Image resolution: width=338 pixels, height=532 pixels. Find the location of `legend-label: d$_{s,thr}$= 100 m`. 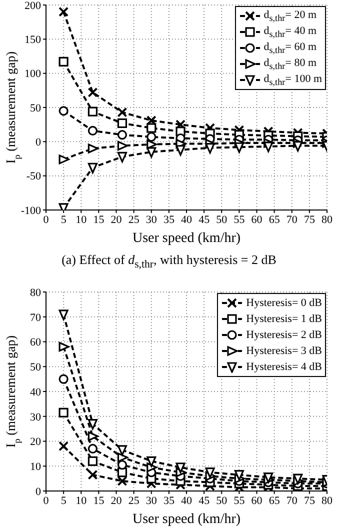

legend-label: d$_{s,thr}$= 100 m is located at coordinates (293, 80).